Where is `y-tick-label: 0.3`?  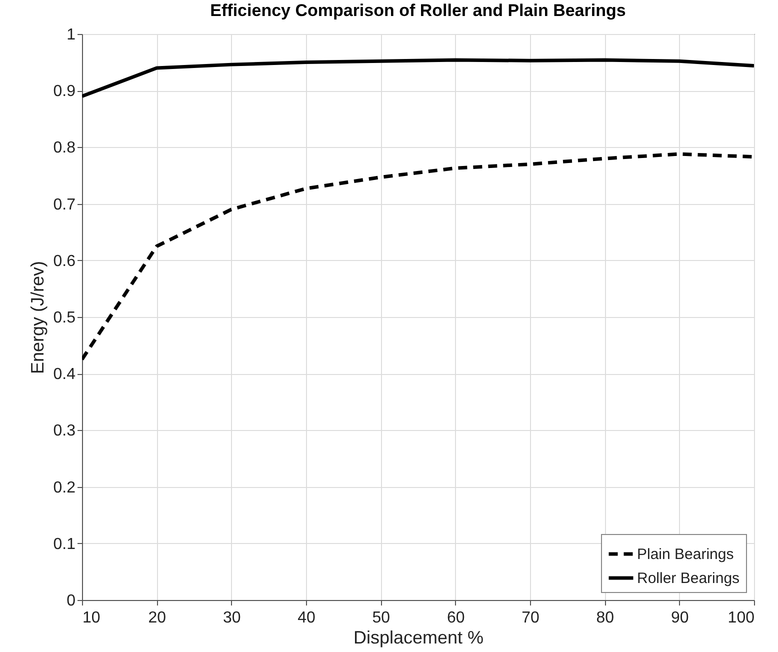 y-tick-label: 0.3 is located at coordinates (64, 431).